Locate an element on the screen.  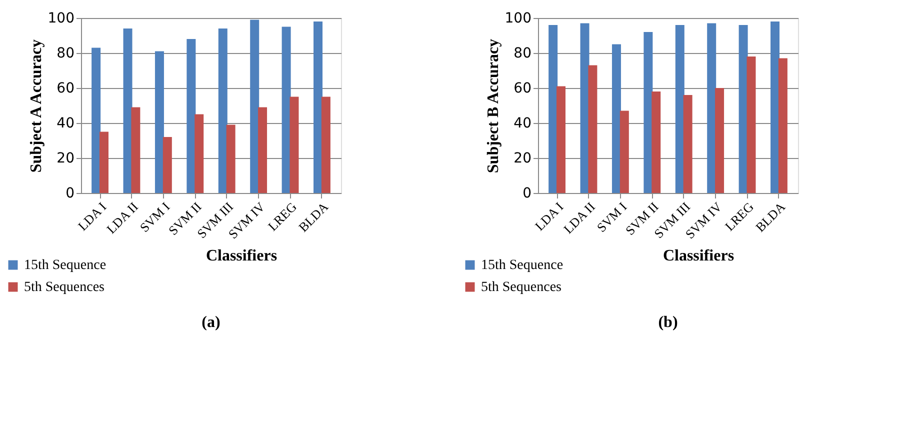
y-axis-title: Subject B Accuracy is located at coordinates (493, 106).